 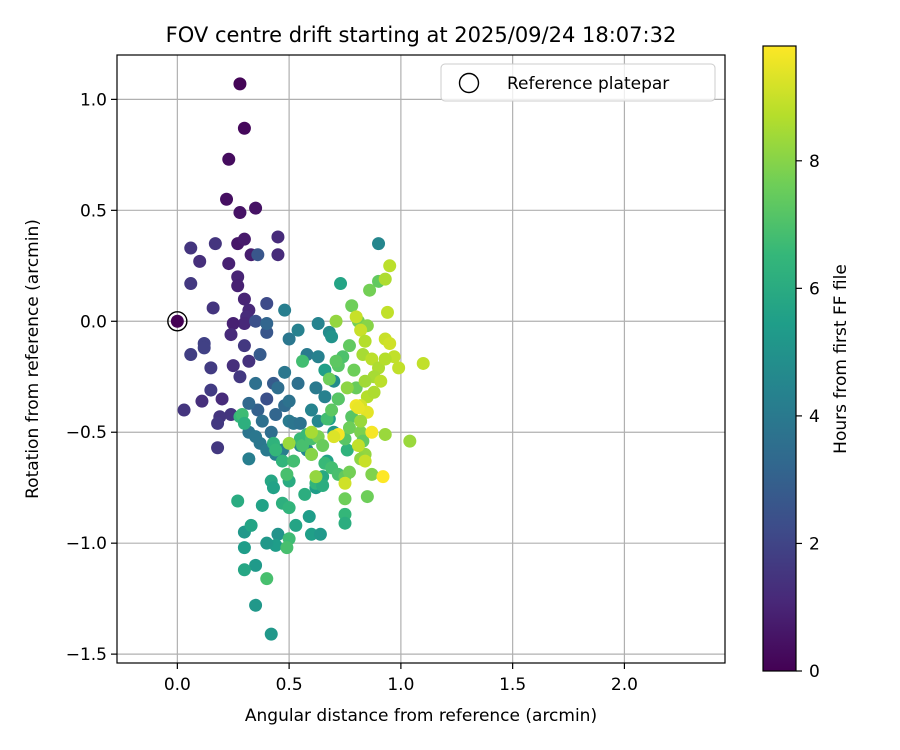 I want to click on x-axis-label: Angular distance from reference (arcmin), so click(x=421, y=716).